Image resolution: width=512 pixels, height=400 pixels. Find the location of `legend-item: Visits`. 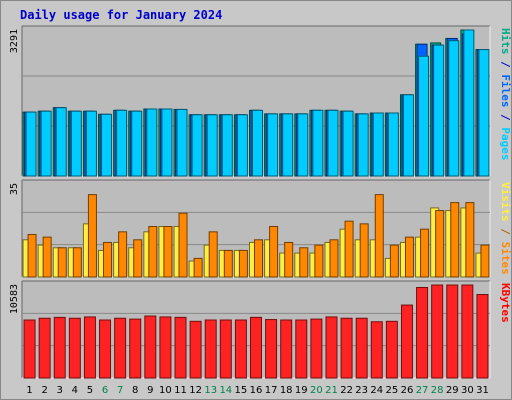

legend-item: Visits is located at coordinates (505, 202).